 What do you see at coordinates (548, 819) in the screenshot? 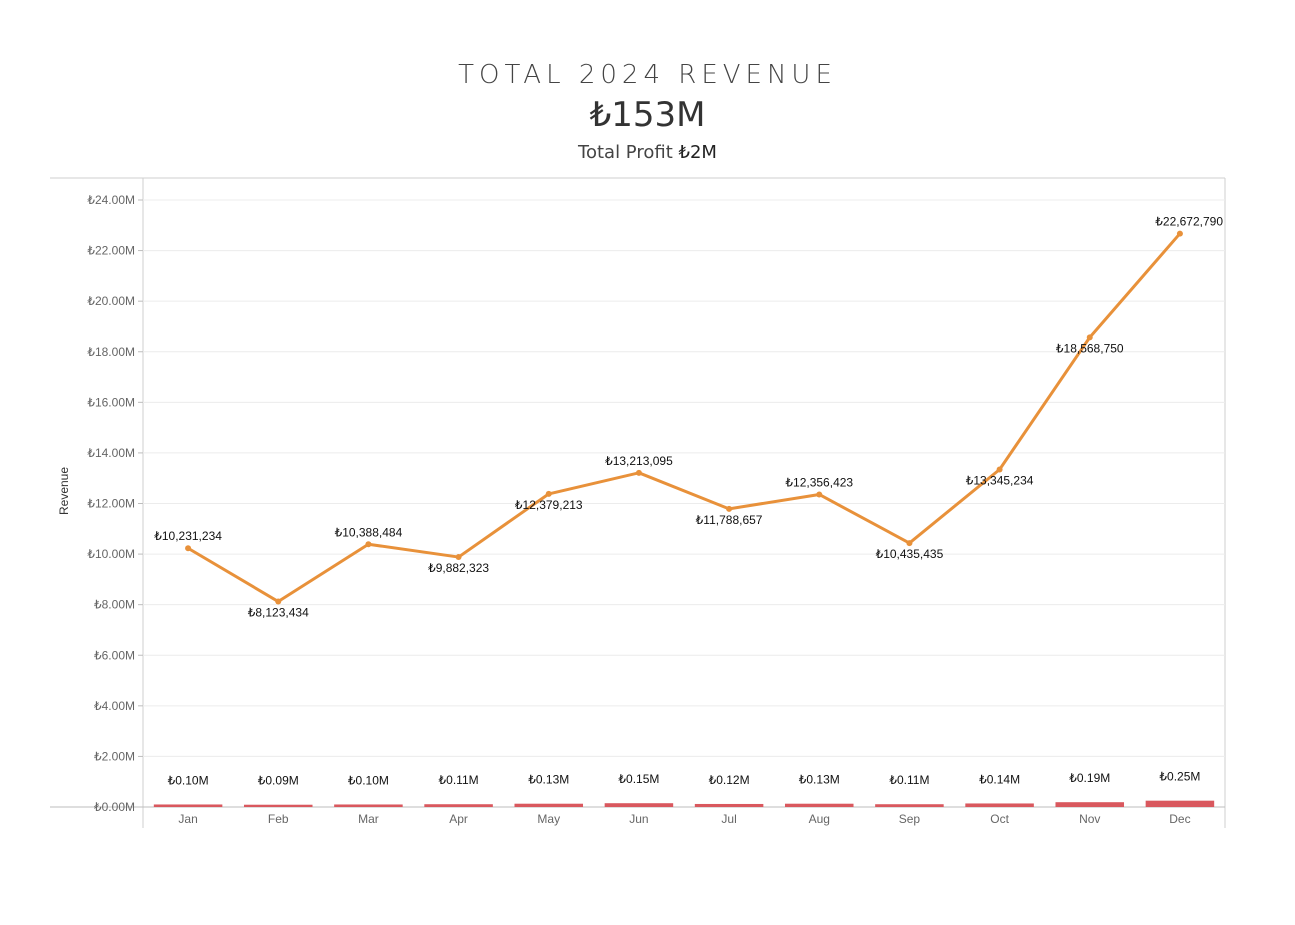
I see `x-tick-label: May` at bounding box center [548, 819].